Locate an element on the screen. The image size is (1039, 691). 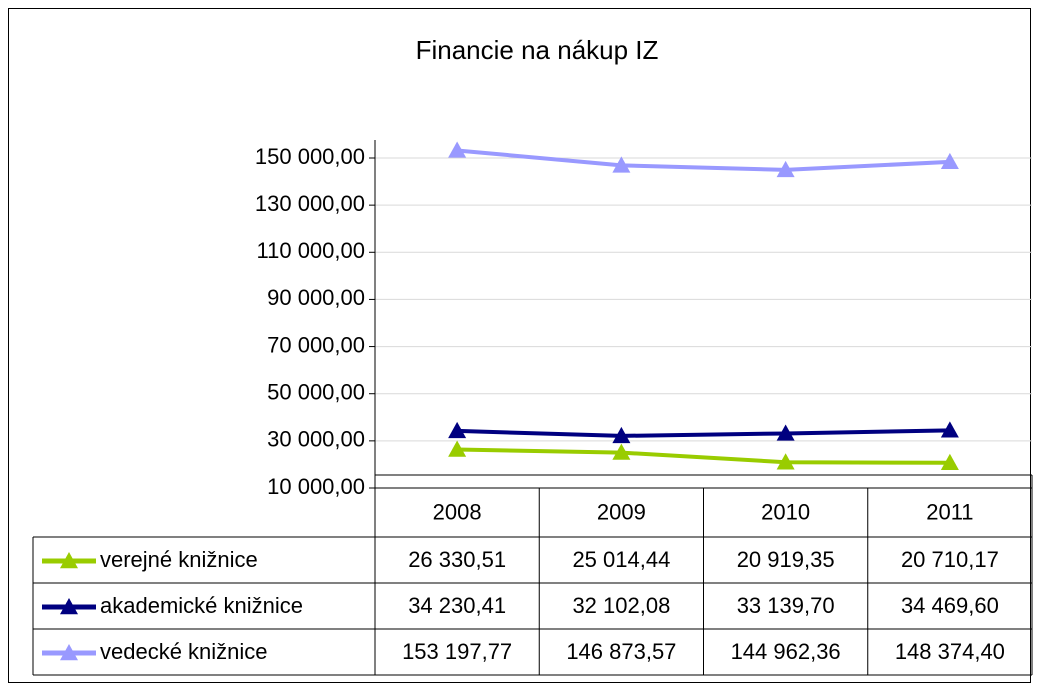
table-value: 148 374,40 is located at coordinates (950, 651).